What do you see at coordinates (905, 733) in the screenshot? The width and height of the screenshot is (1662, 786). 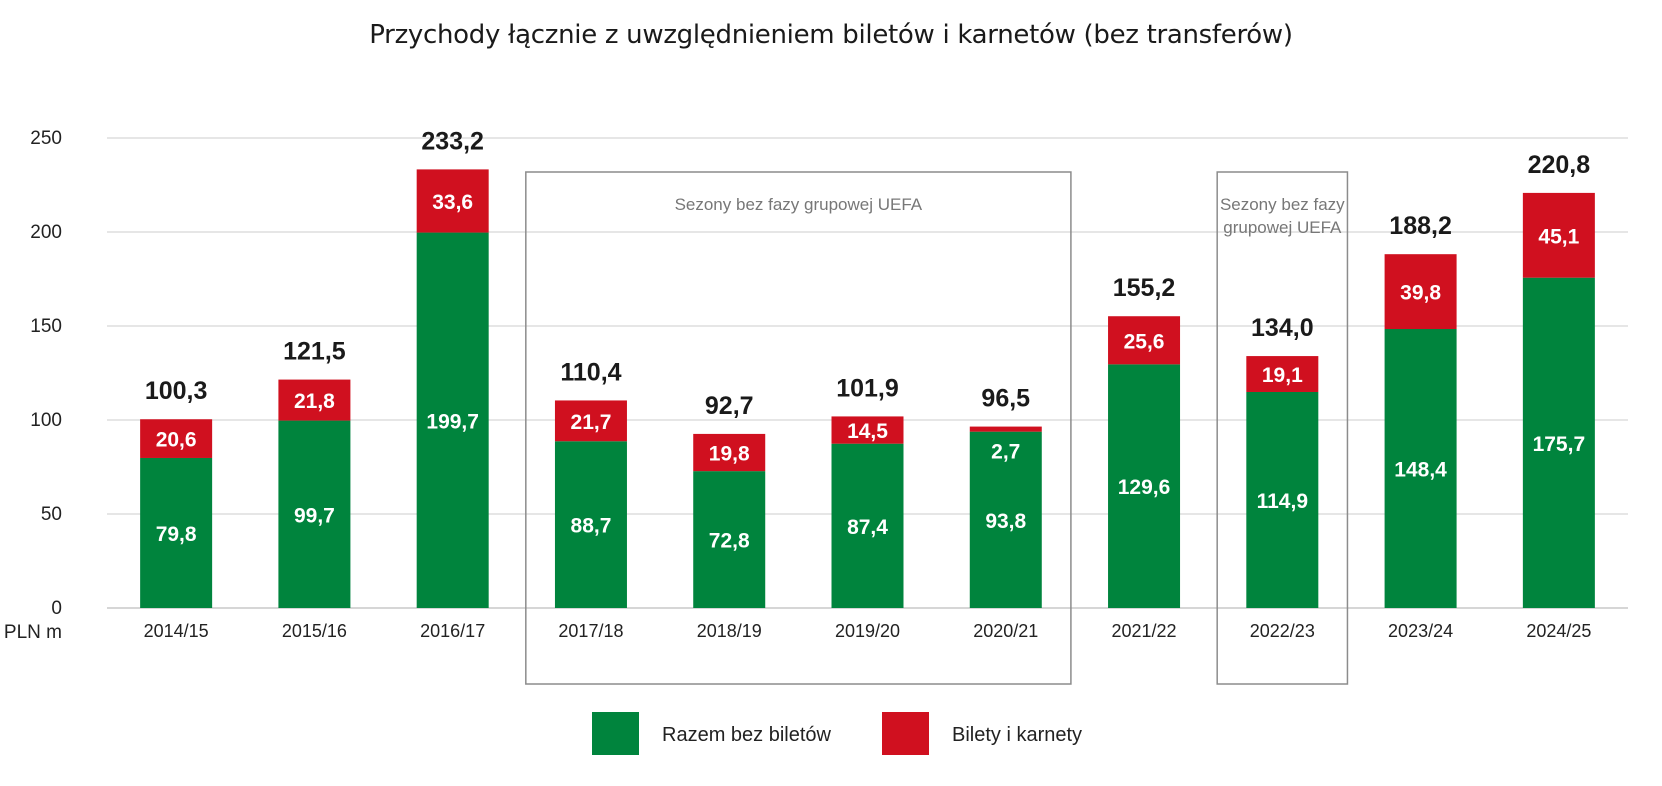 I see `legend-item-bilety-i-karnety-swatch` at bounding box center [905, 733].